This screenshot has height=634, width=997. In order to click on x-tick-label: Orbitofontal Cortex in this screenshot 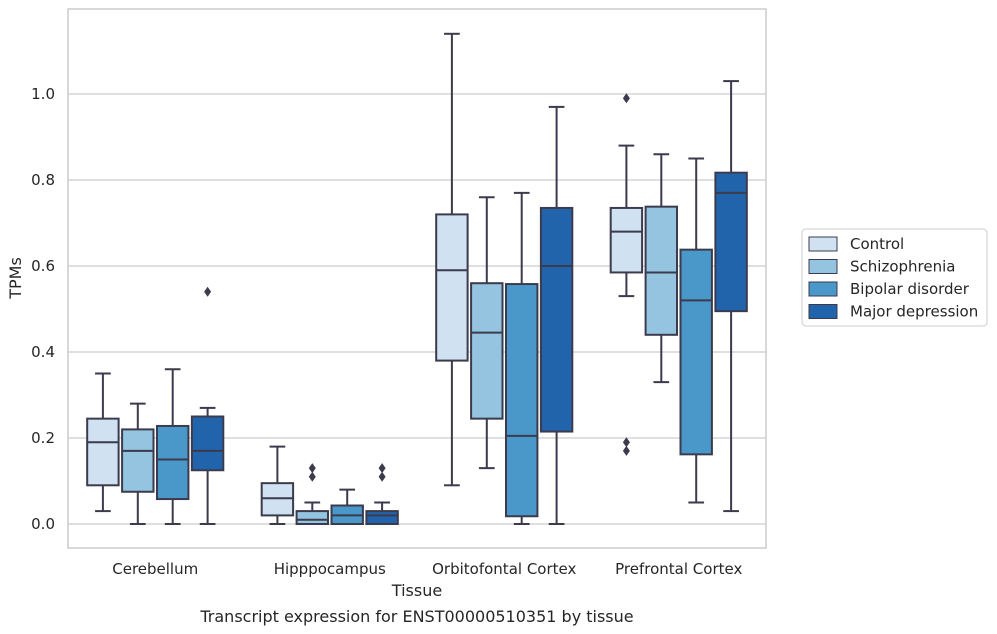, I will do `click(504, 569)`.